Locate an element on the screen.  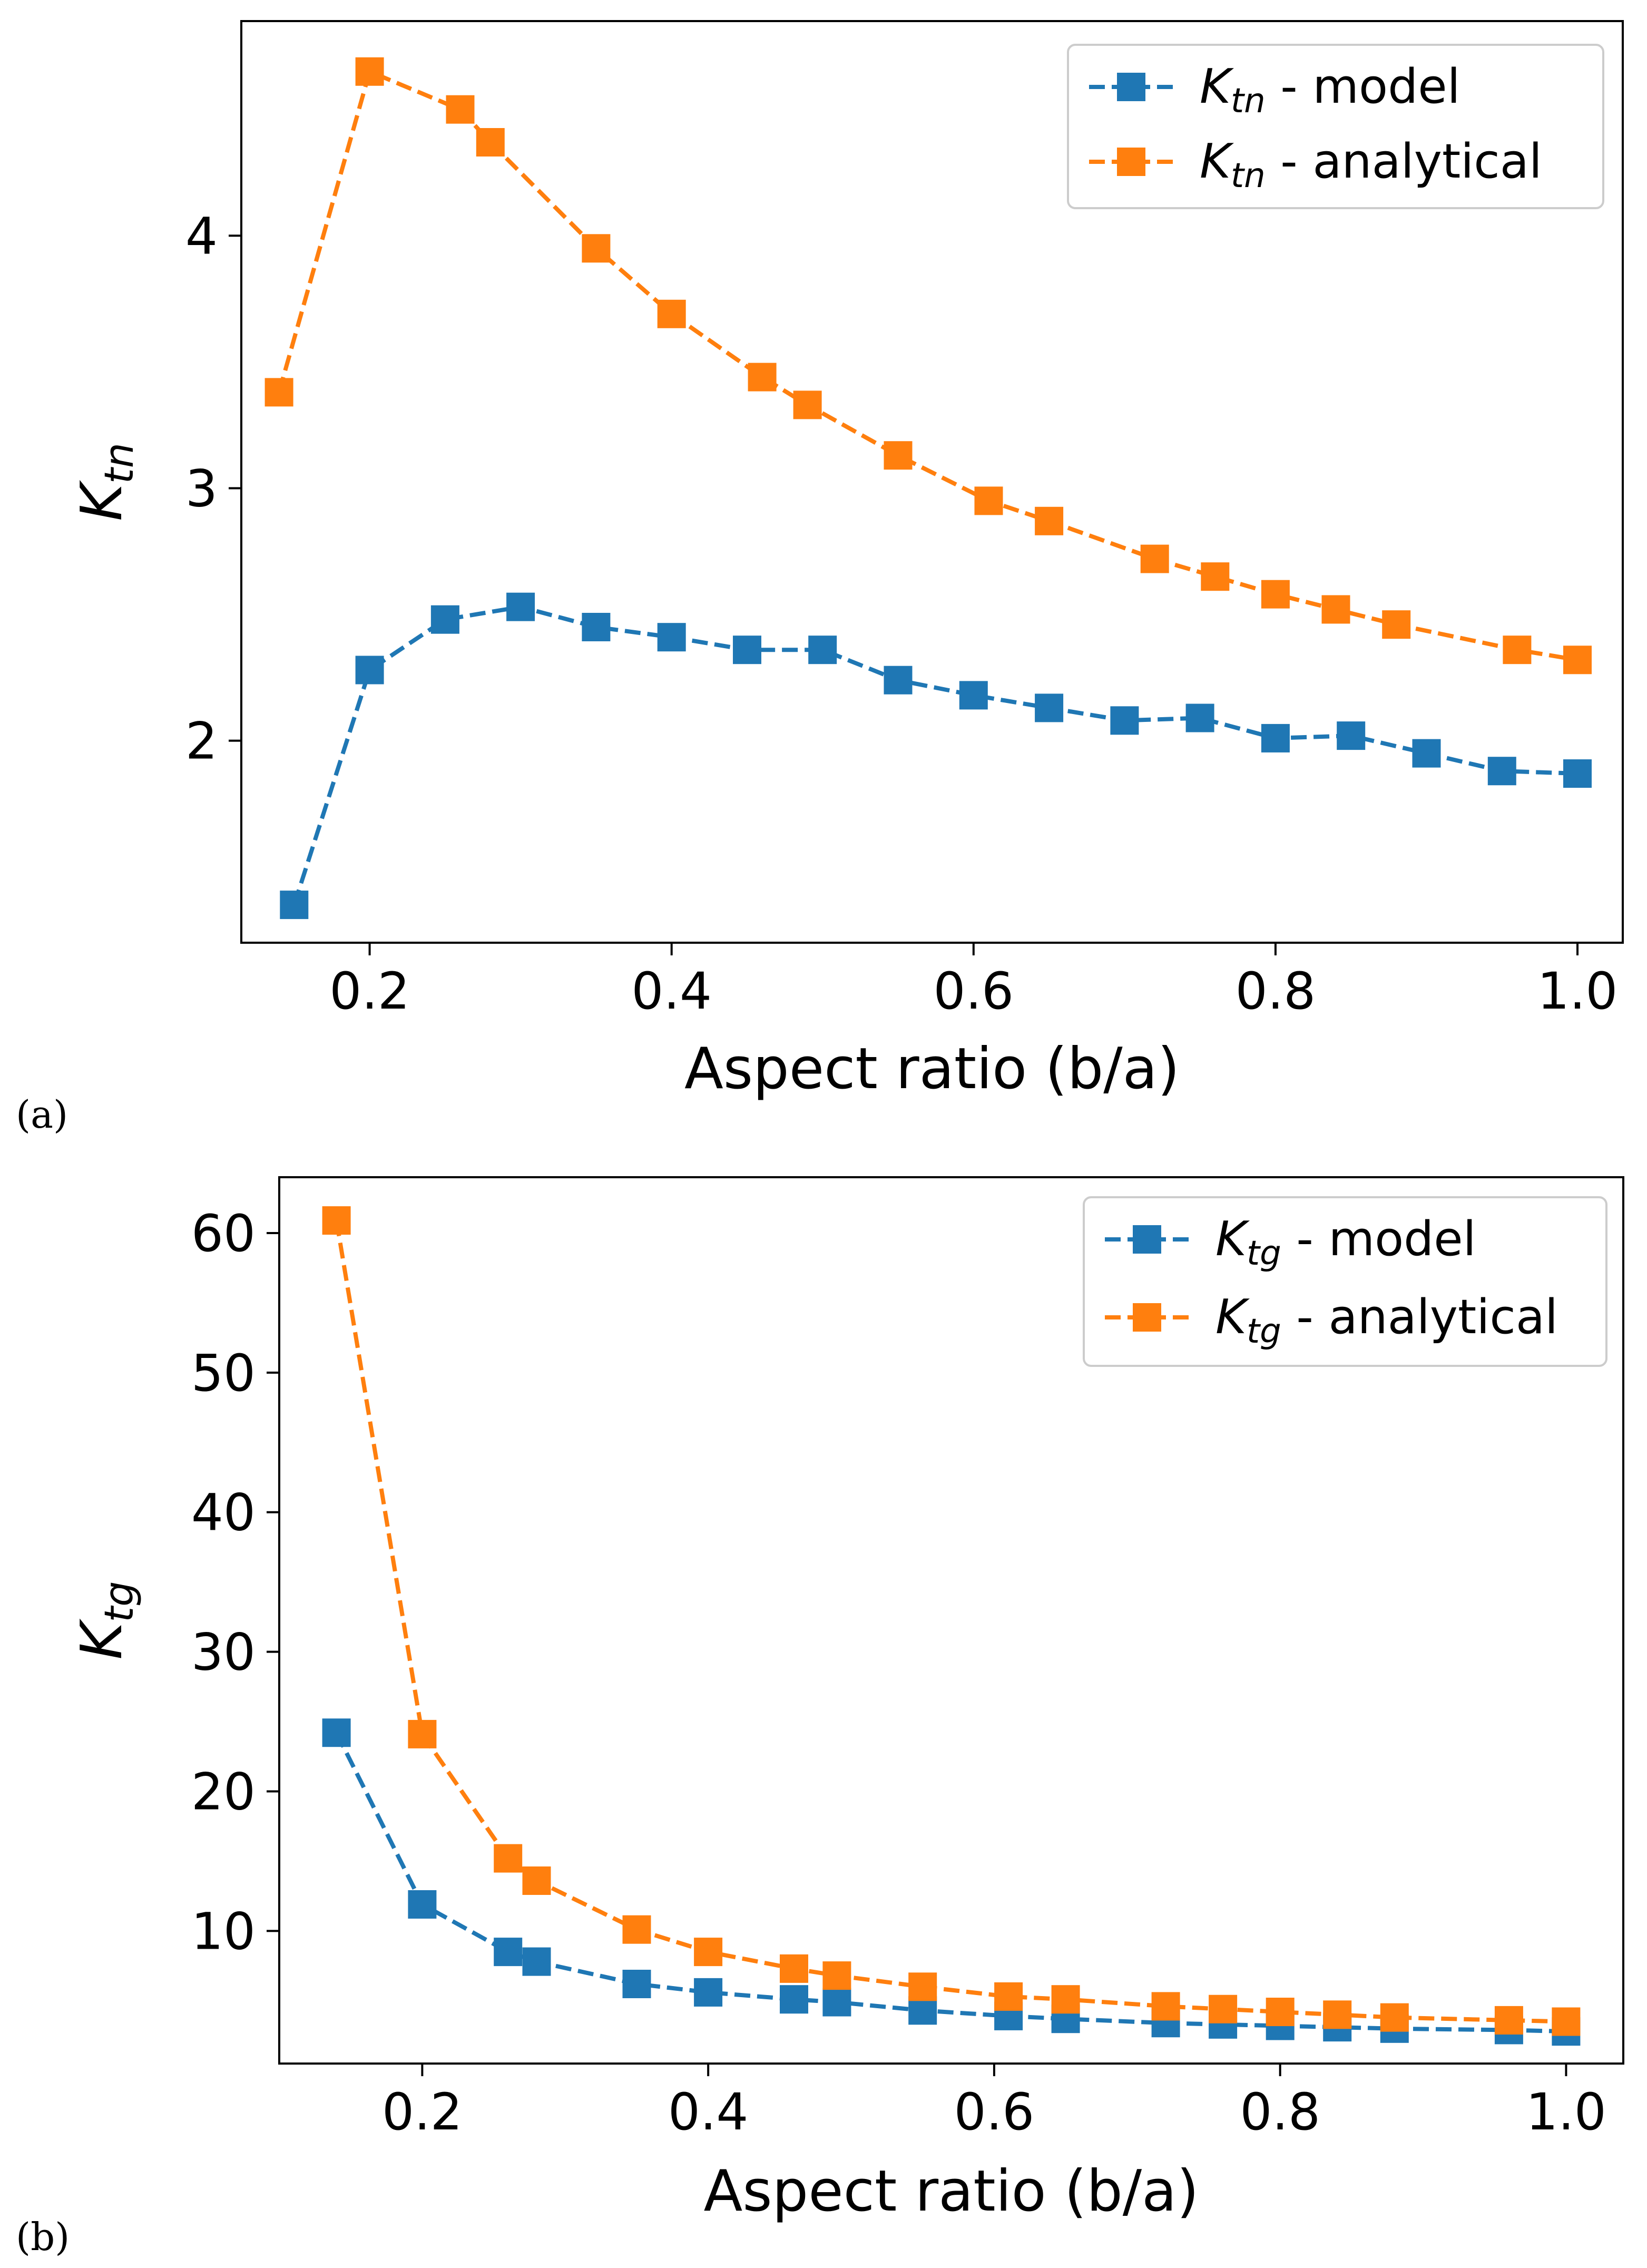
panel-b-legend-main-analytical: K is located at coordinates (1232, 1317).